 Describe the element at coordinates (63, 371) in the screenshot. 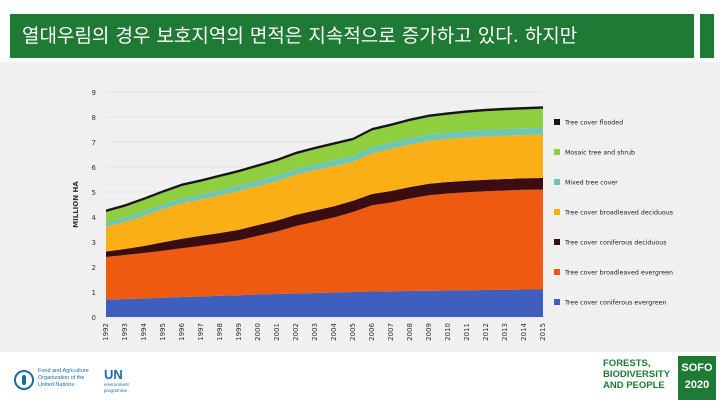

I see `fao-text-line: Food and Agriculture` at that location.